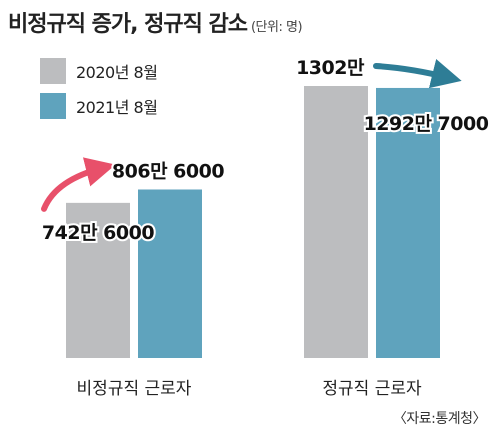 The height and width of the screenshot is (440, 500). Describe the element at coordinates (117, 72) in the screenshot. I see `legend-label-2020: 2020년 8월` at that location.